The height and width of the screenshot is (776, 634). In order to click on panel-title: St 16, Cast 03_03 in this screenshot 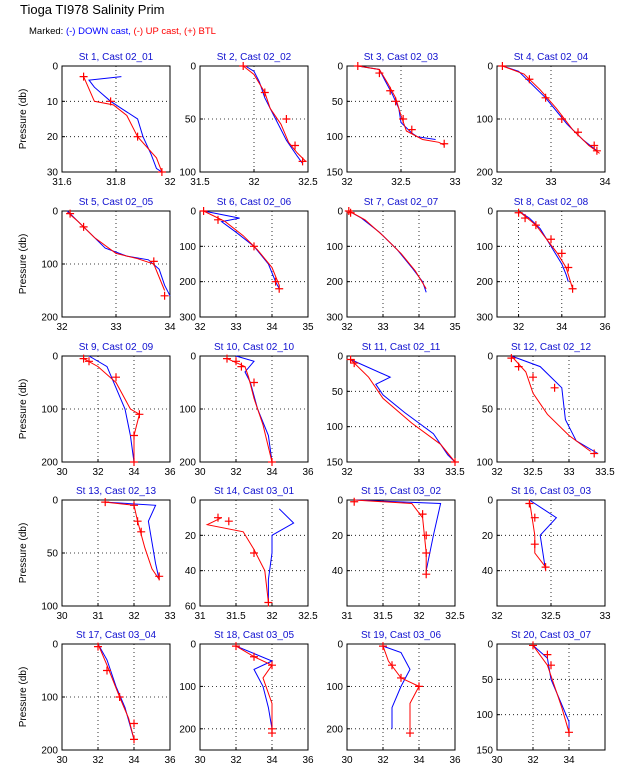, I will do `click(551, 491)`.